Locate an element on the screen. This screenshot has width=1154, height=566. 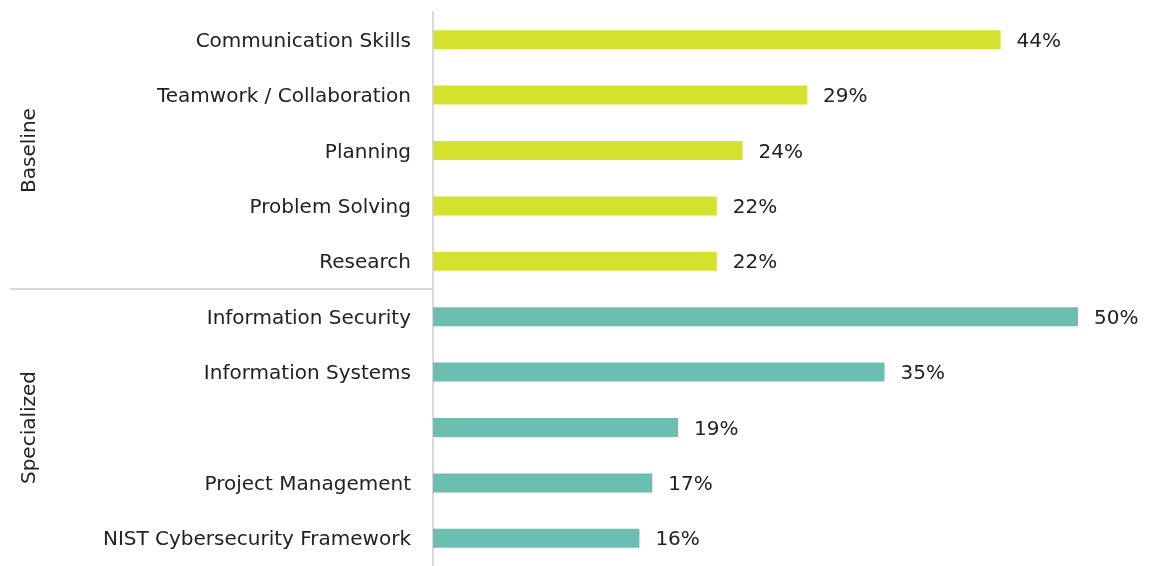
y-tick-label: Information Systems is located at coordinates (307, 372).